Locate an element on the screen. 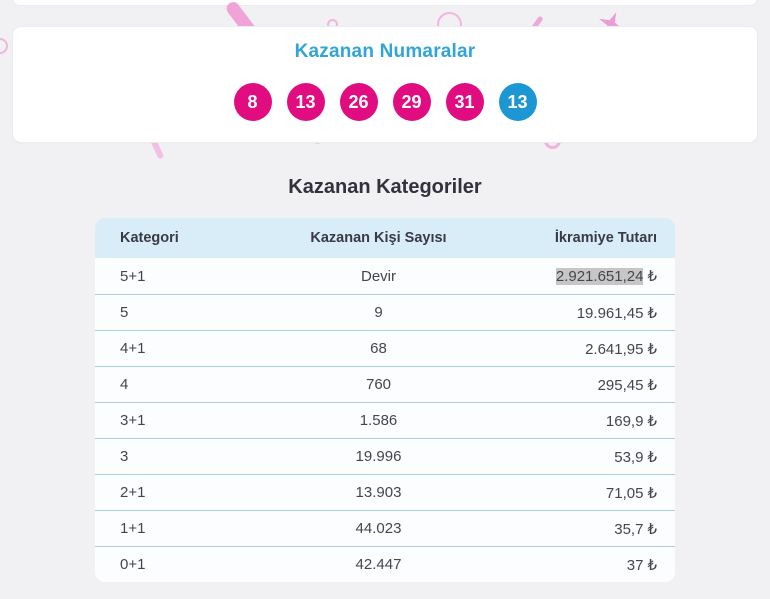  winning-number-ball: 31 is located at coordinates (464, 102).